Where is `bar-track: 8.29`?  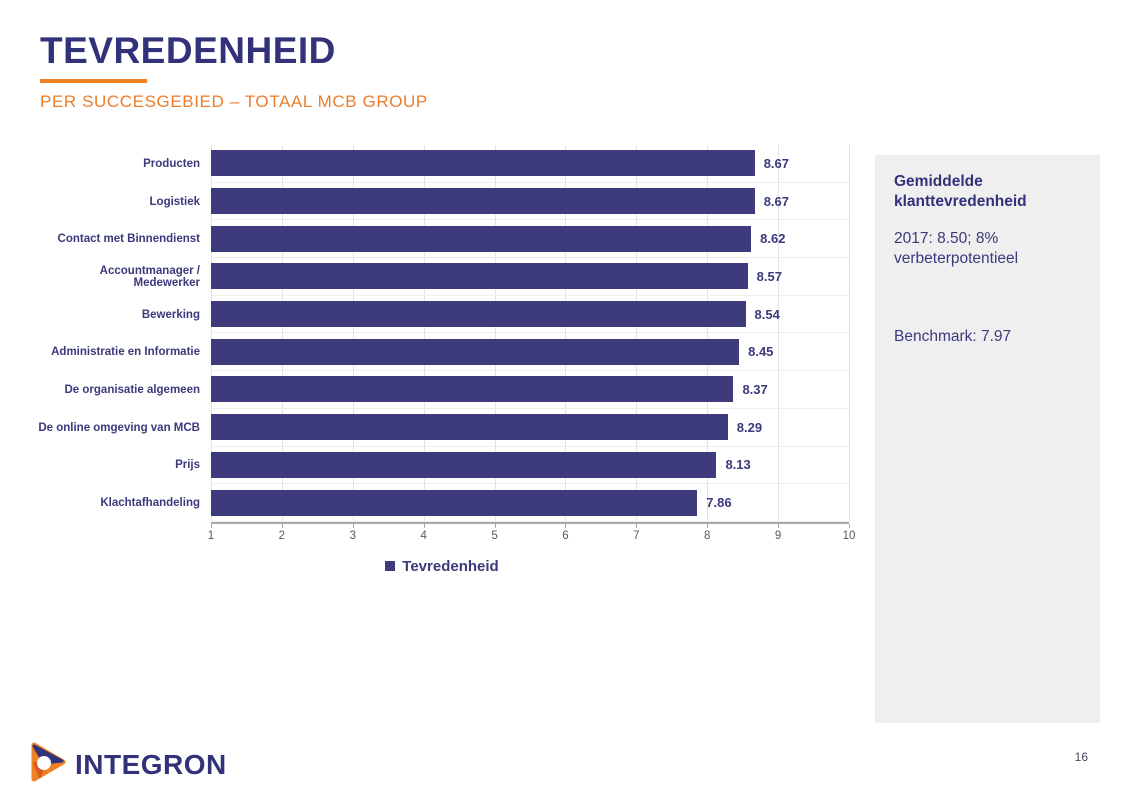 bar-track: 8.29 is located at coordinates (530, 428).